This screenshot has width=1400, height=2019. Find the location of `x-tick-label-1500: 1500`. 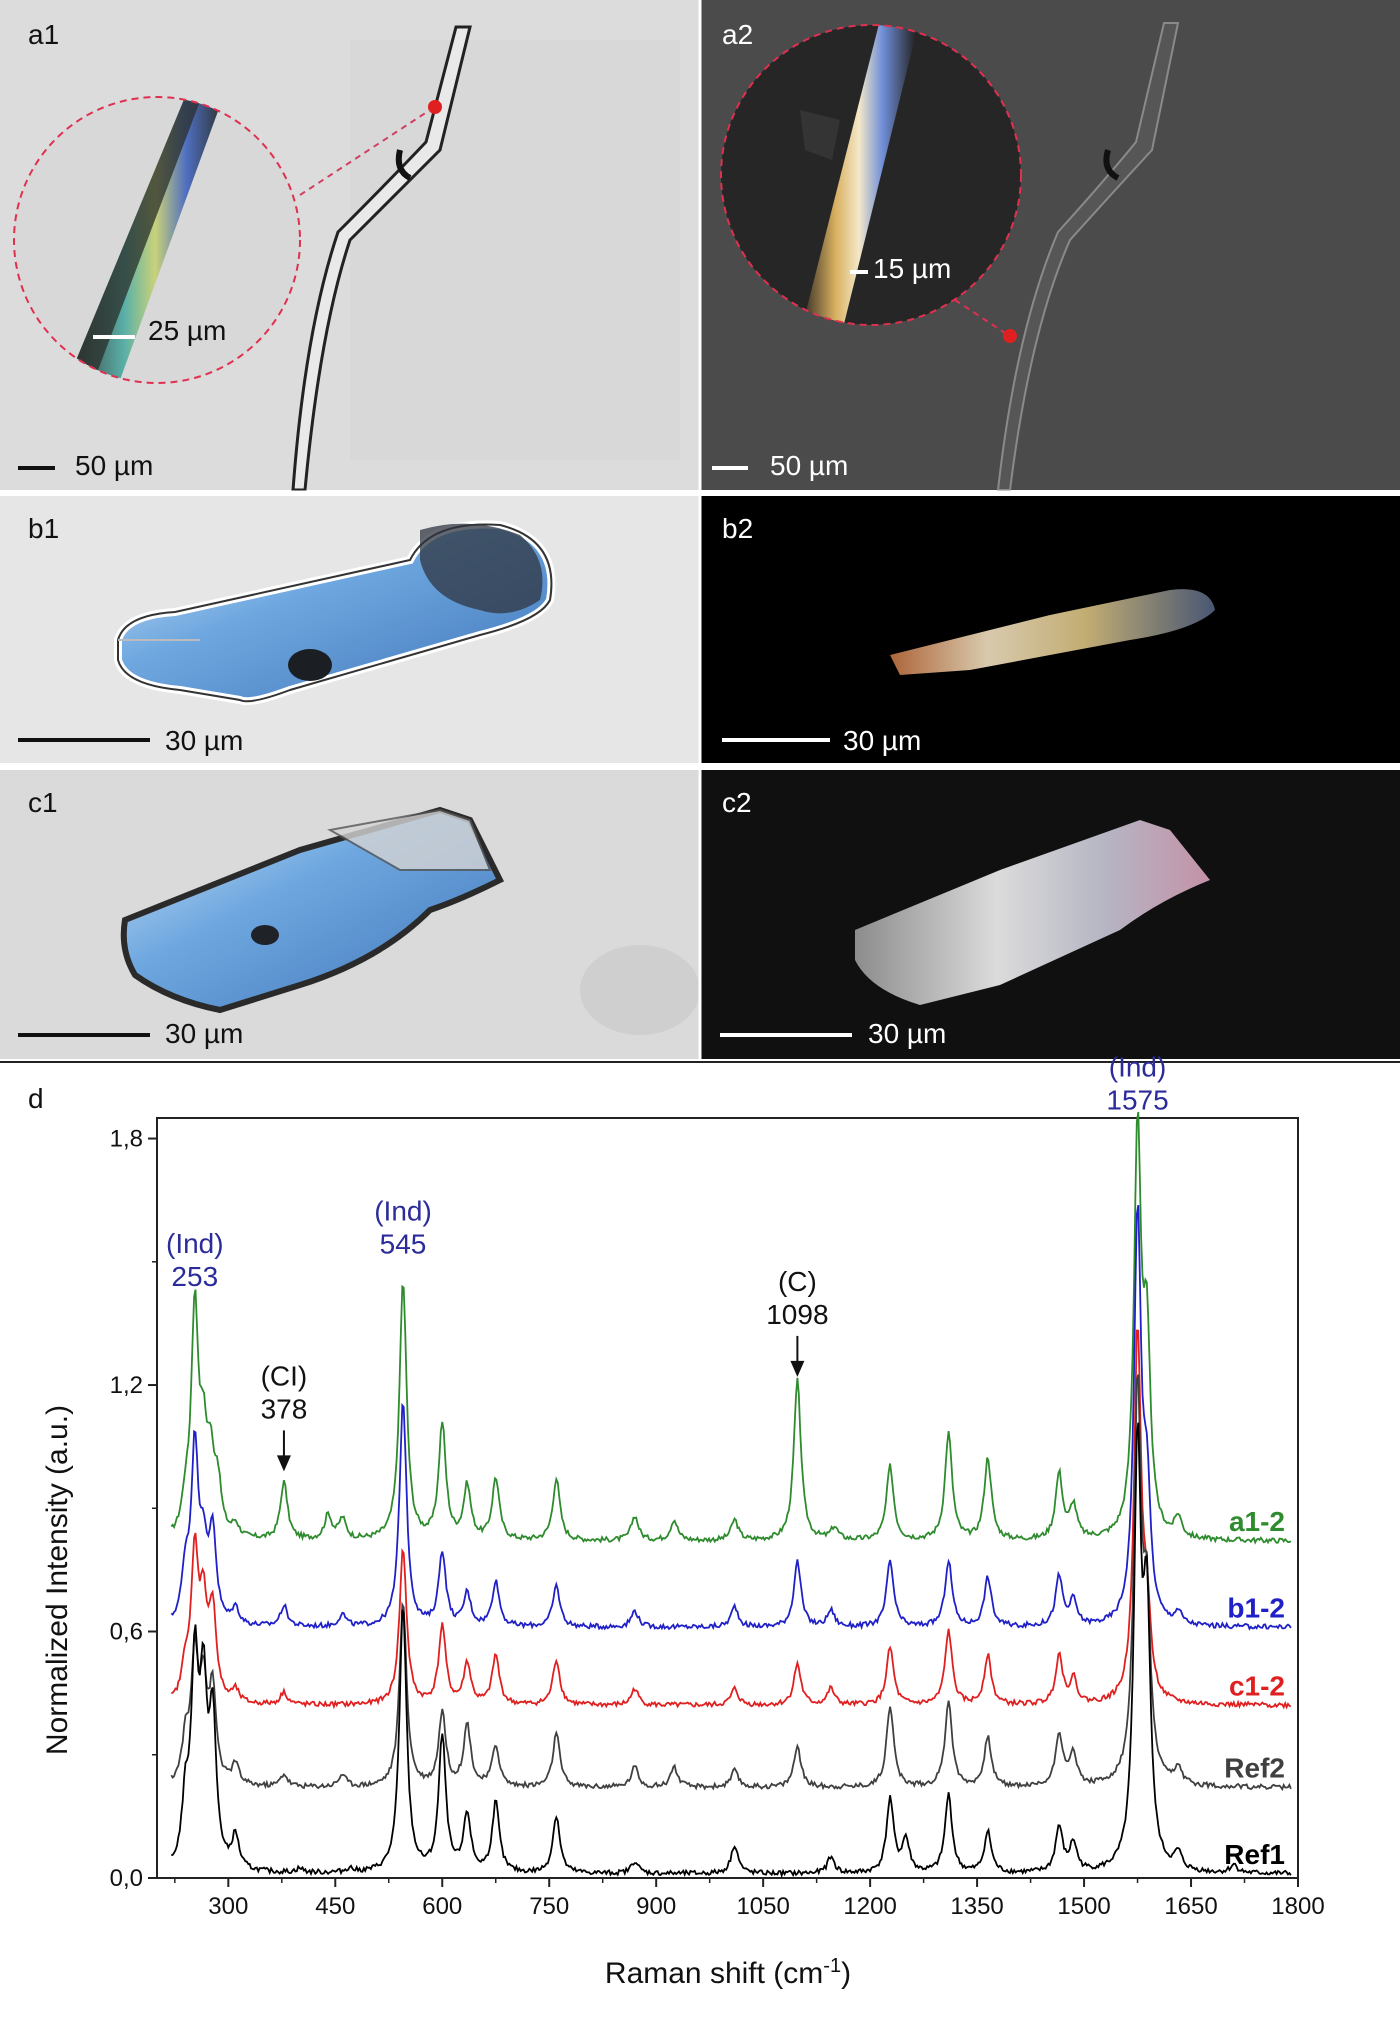

x-tick-label-1500: 1500 is located at coordinates (1083, 1906).